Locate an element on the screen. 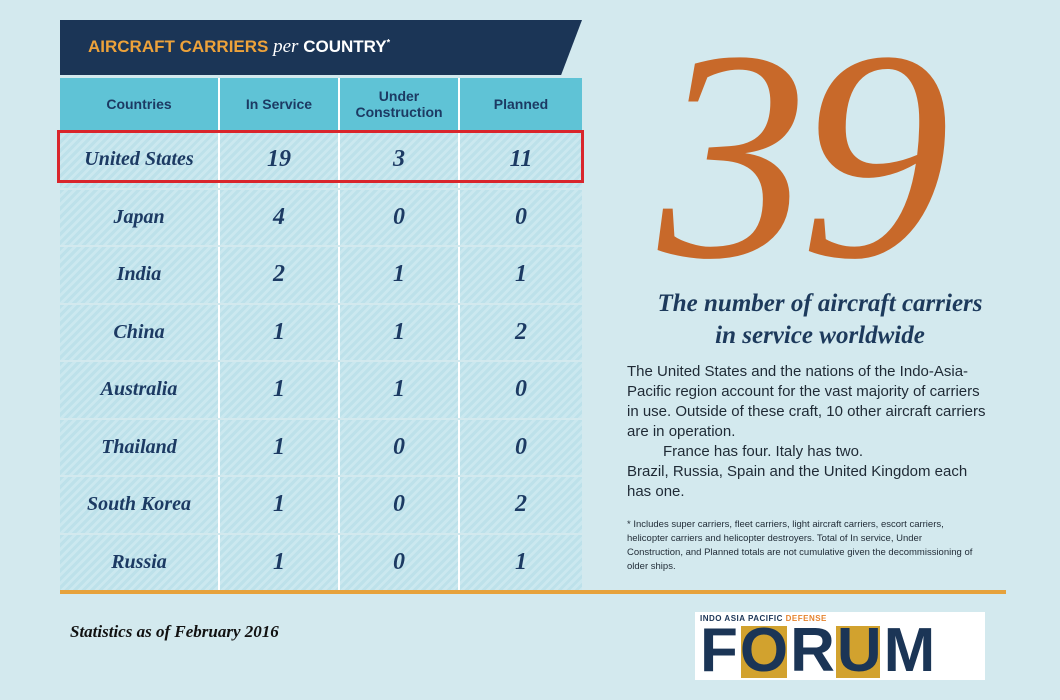  title-bar is located at coordinates (321, 47).